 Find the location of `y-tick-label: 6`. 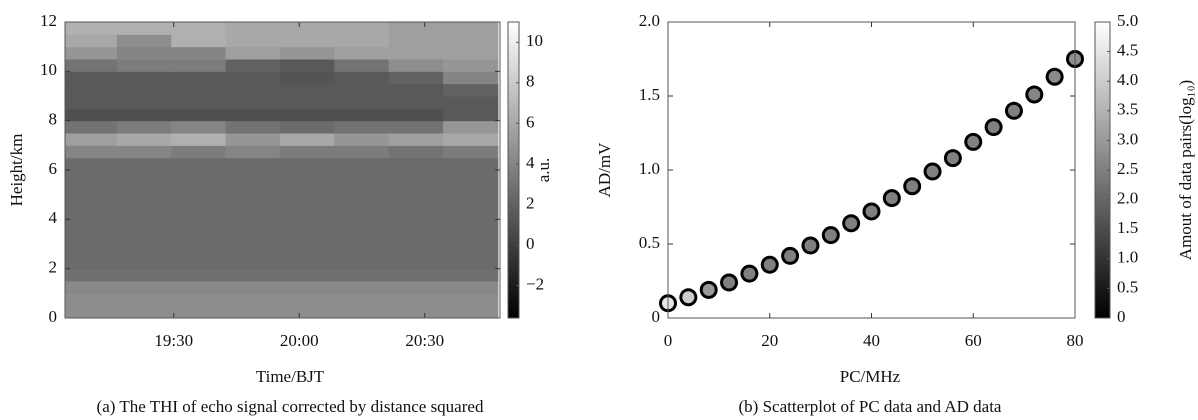

y-tick-label: 6 is located at coordinates (53, 168).